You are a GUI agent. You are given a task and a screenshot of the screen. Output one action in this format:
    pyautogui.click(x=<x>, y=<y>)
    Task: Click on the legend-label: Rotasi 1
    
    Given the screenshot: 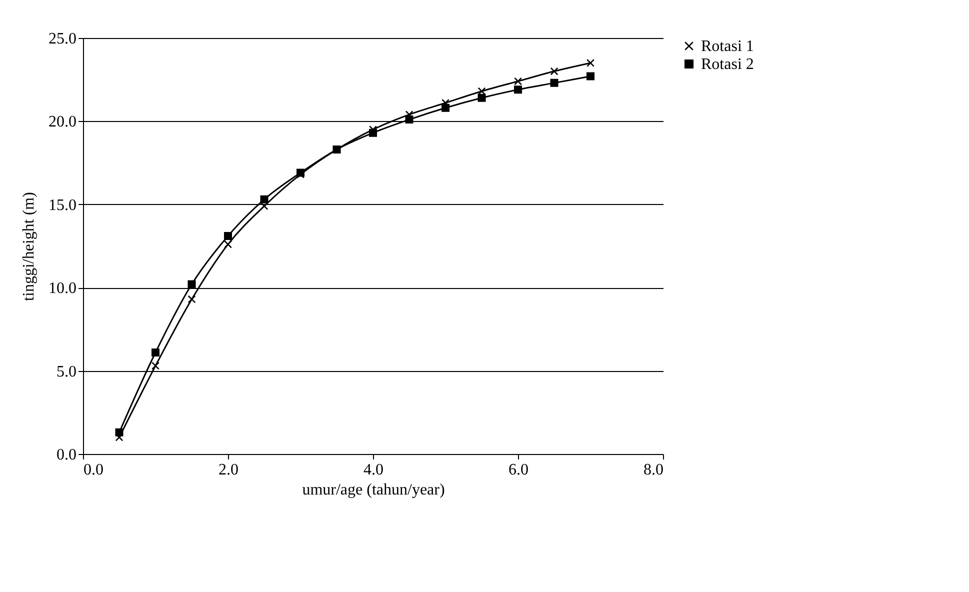 What is the action you would take?
    pyautogui.click(x=727, y=46)
    